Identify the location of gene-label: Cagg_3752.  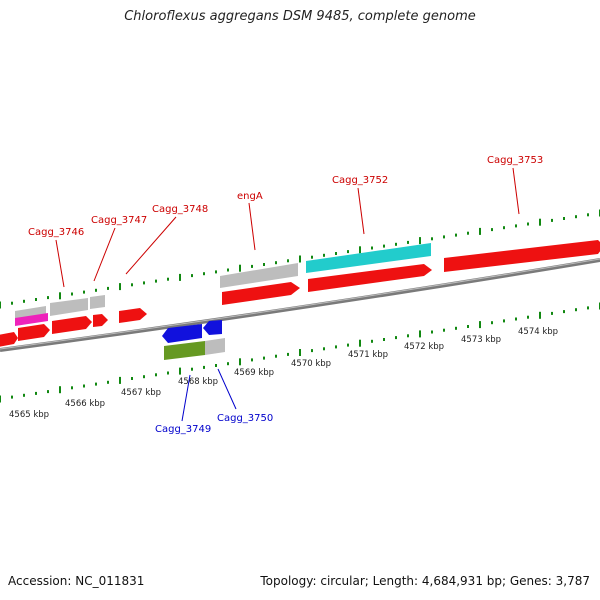
(360, 180).